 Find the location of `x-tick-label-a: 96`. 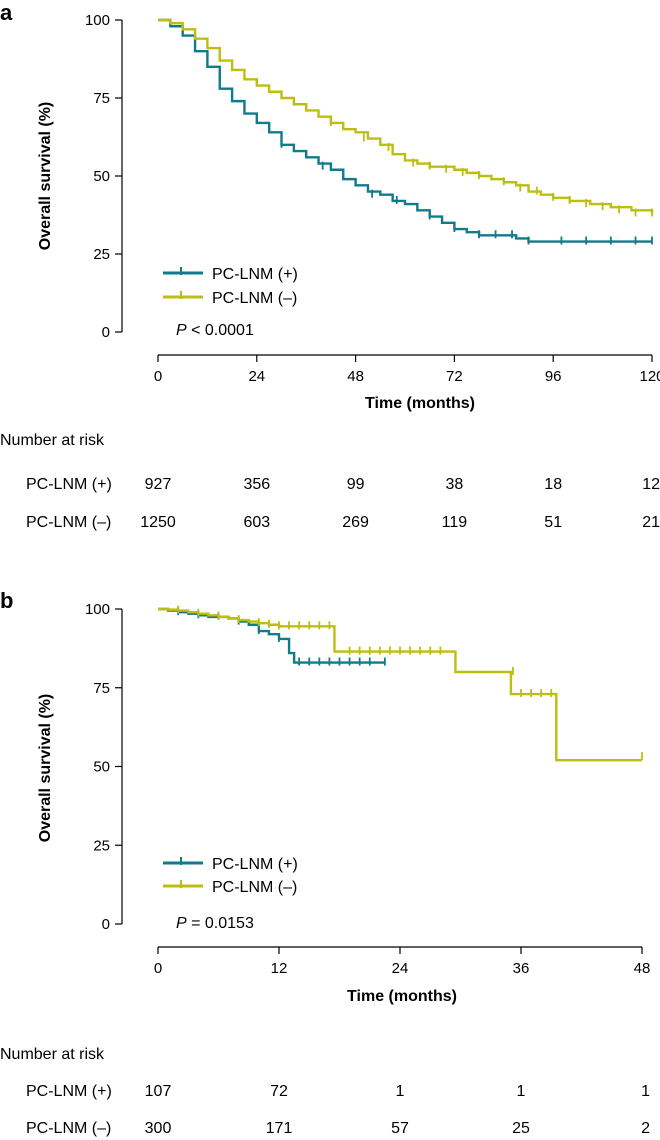

x-tick-label-a: 96 is located at coordinates (553, 376).